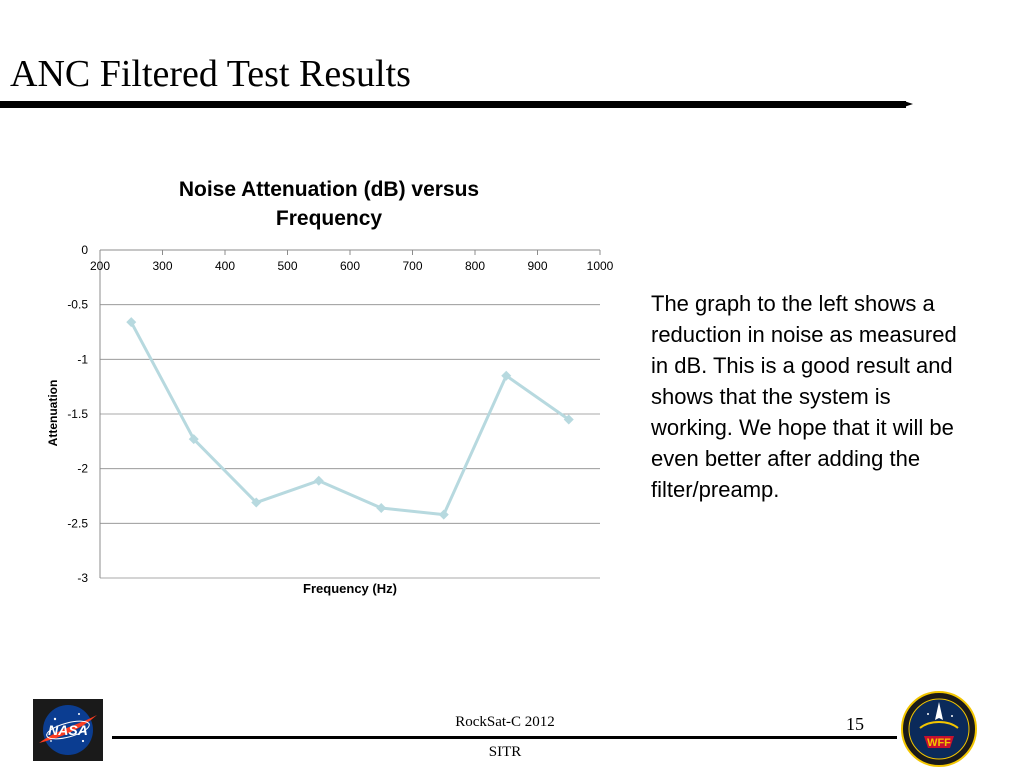 The height and width of the screenshot is (768, 1024). I want to click on y-tick-label: 0, so click(84, 250).